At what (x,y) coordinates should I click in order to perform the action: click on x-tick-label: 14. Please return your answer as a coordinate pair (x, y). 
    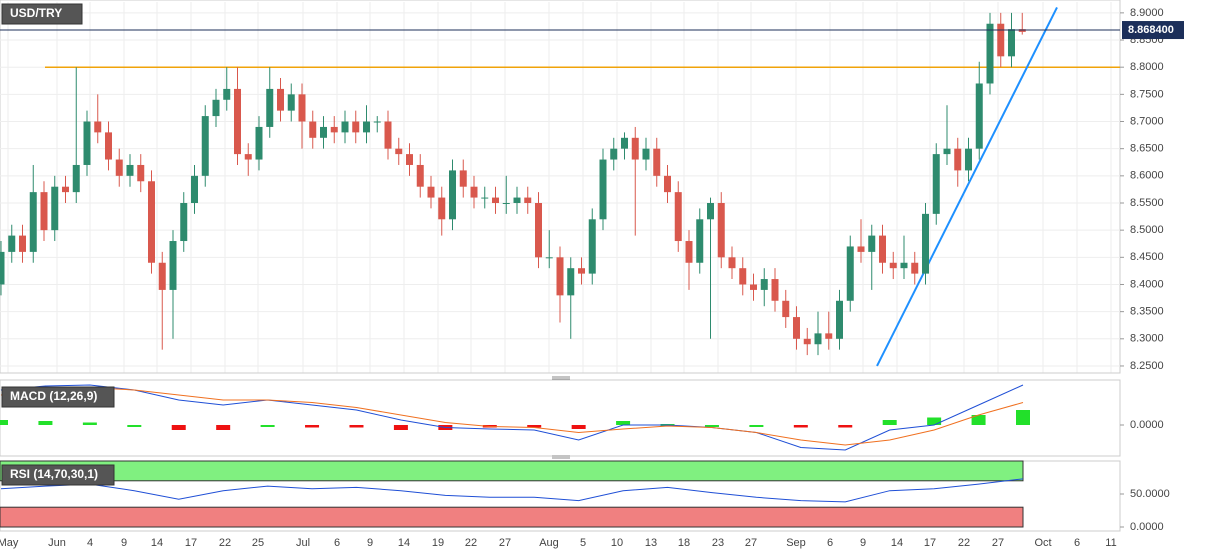
    Looking at the image, I should click on (404, 543).